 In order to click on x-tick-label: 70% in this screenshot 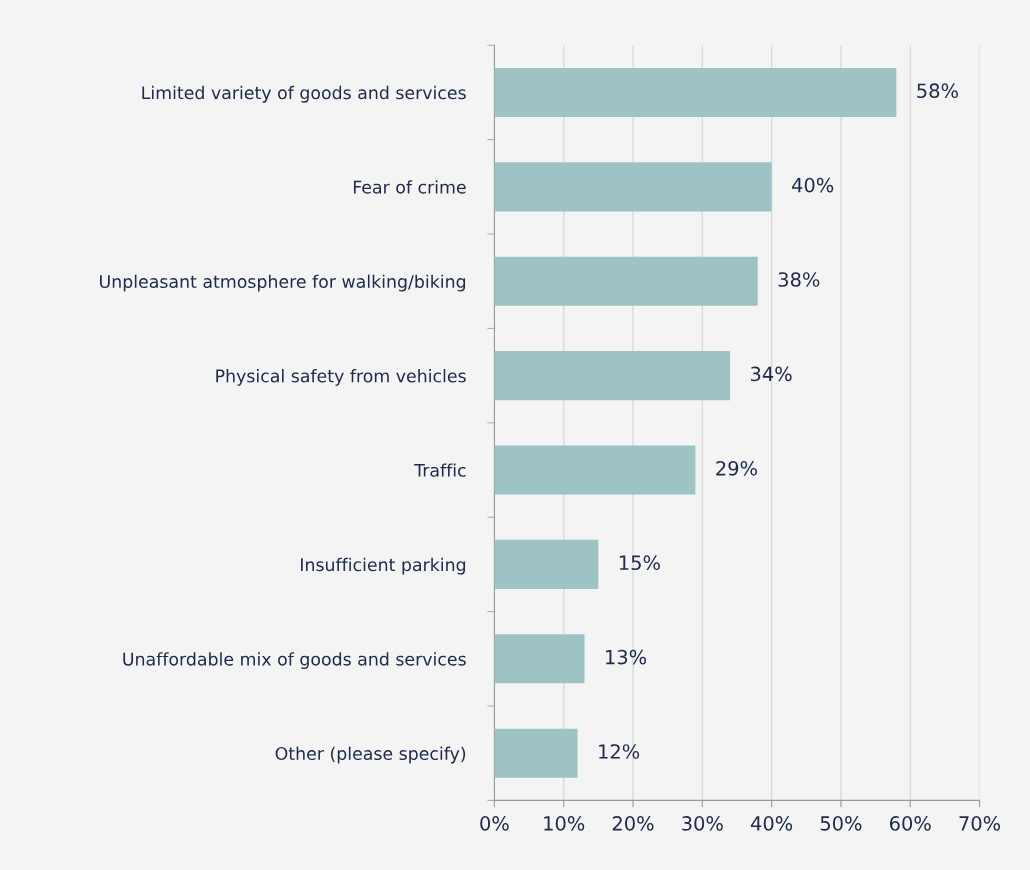, I will do `click(980, 823)`.